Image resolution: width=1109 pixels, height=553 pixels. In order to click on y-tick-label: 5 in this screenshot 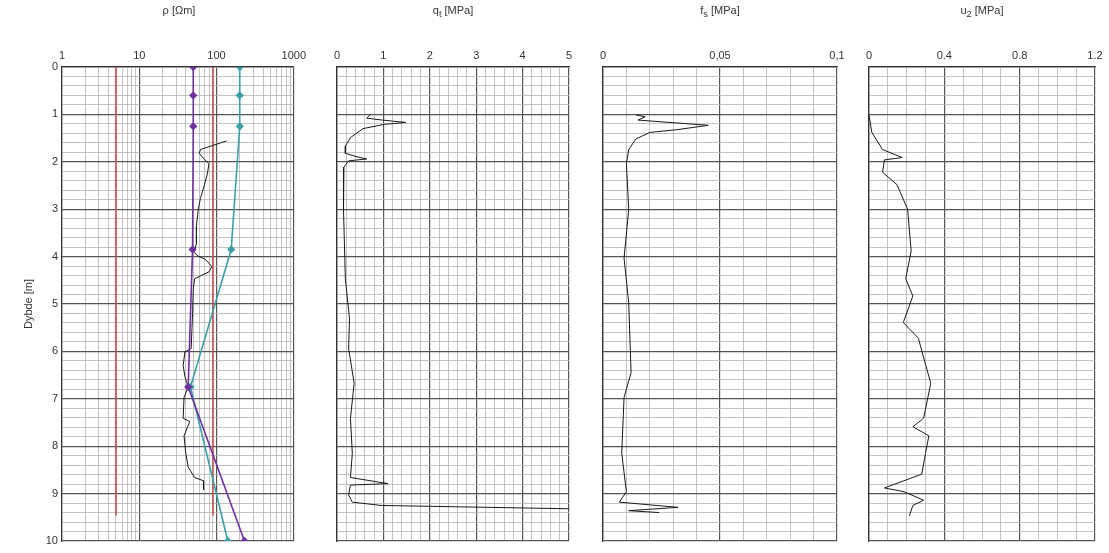, I will do `click(54, 303)`.